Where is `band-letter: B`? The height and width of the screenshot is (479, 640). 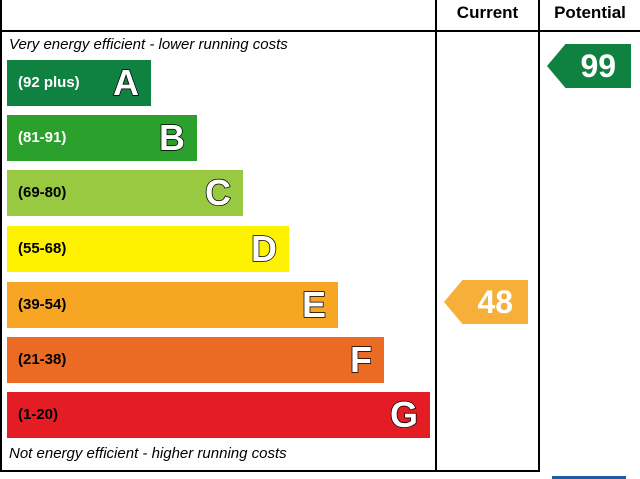
band-letter: B is located at coordinates (172, 137).